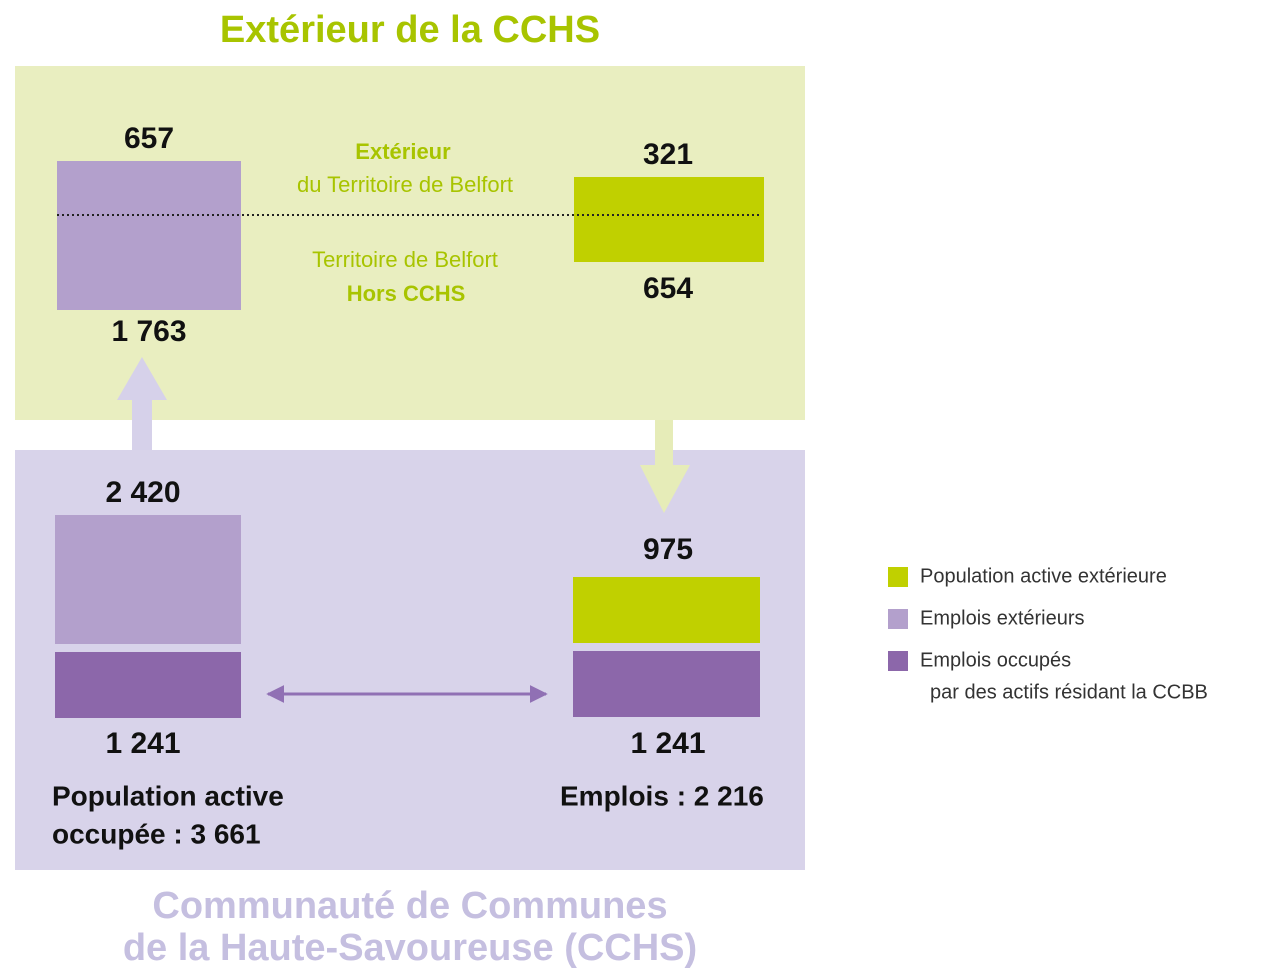 The width and height of the screenshot is (1268, 969). I want to click on footer-title: Communauté de Communes, so click(409, 906).